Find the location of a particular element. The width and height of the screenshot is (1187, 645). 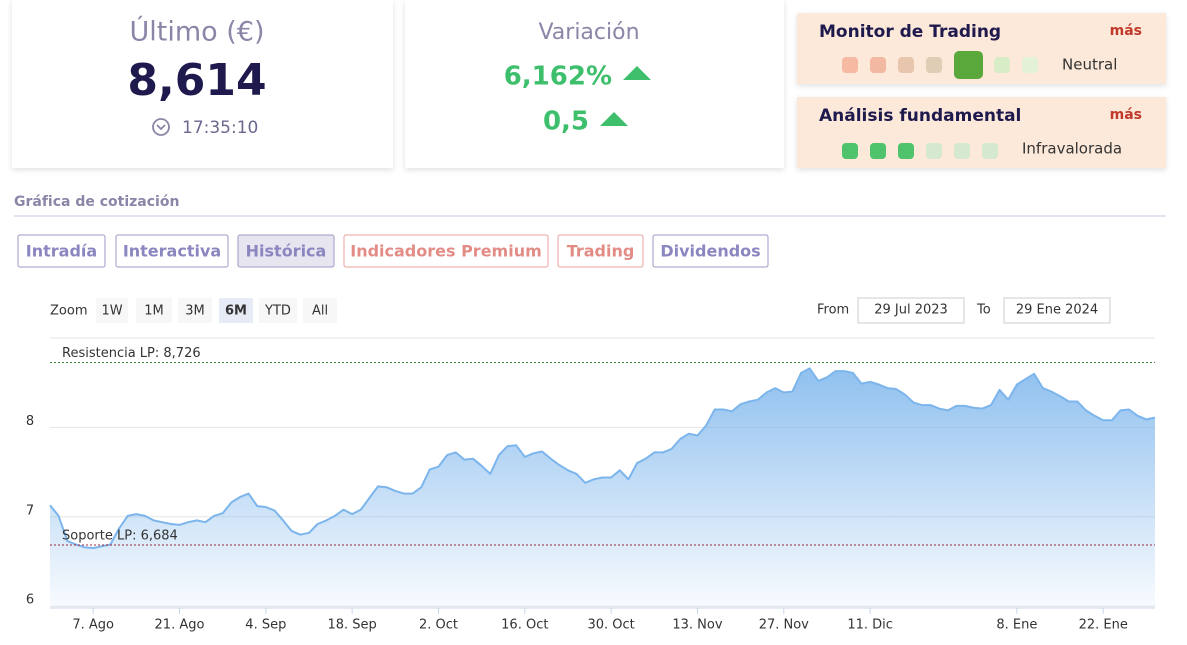

zoom-button-label: 1M is located at coordinates (154, 311).